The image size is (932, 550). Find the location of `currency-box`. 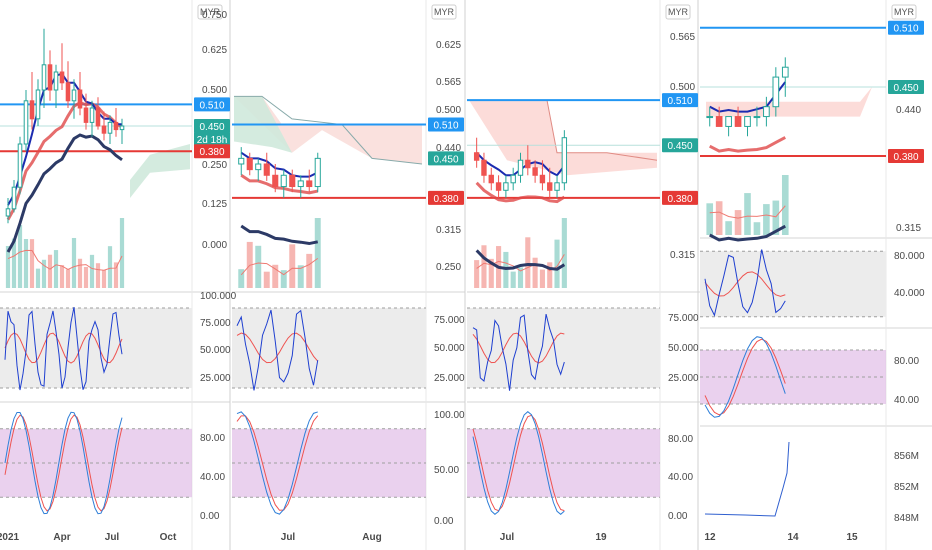

currency-box is located at coordinates (678, 12).